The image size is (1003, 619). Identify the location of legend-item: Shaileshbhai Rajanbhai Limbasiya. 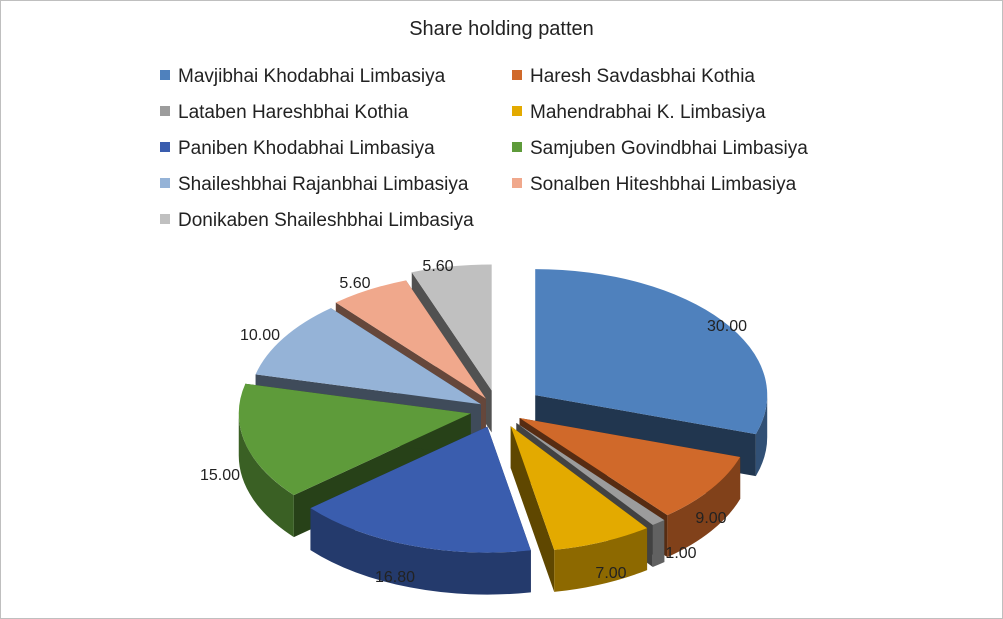
(314, 185).